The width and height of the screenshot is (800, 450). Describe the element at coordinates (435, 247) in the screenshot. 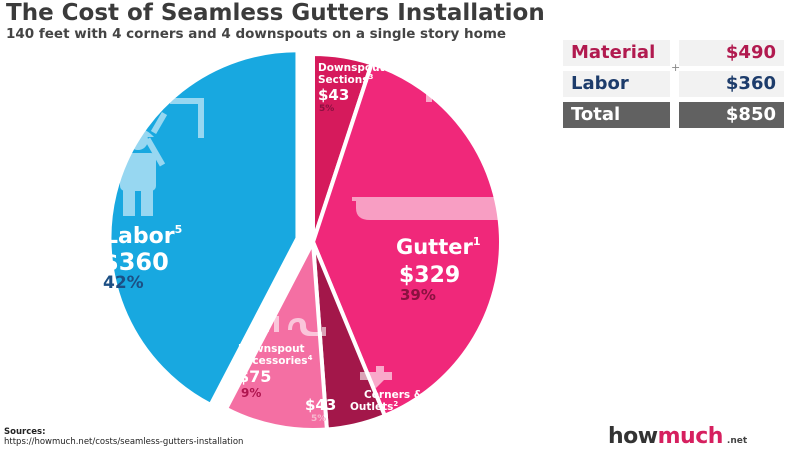

I see `gutter-label: Gutter` at that location.